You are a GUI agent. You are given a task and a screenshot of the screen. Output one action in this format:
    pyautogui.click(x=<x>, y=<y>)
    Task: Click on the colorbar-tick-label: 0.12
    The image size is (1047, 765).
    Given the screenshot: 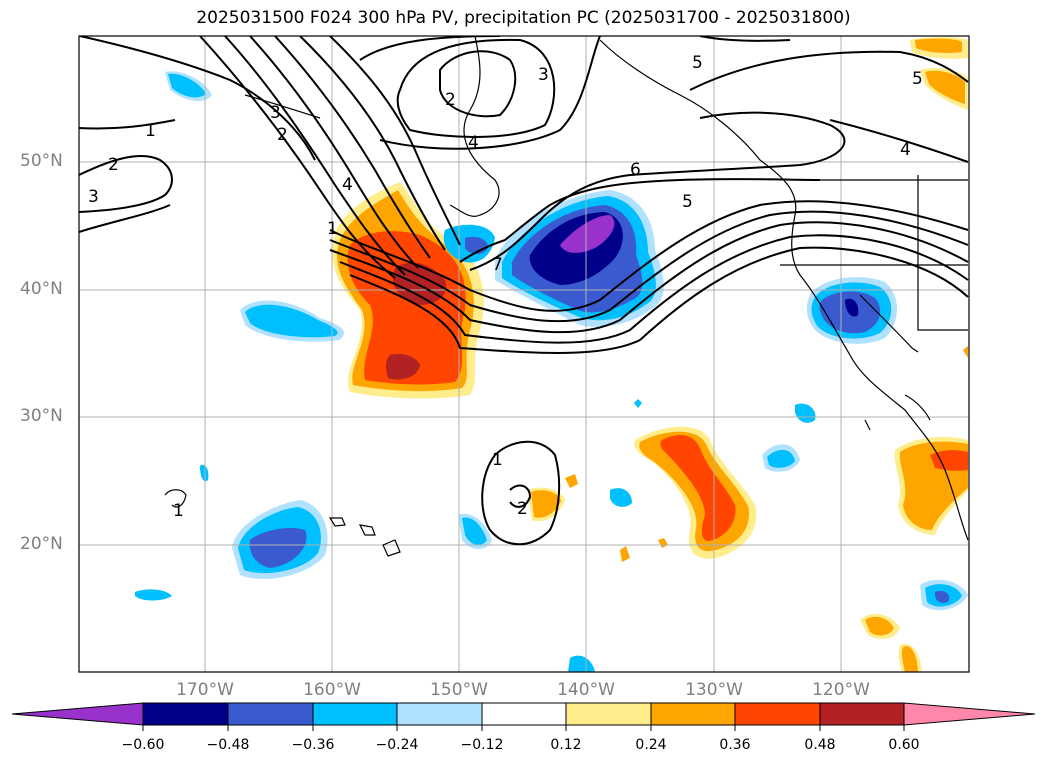 What is the action you would take?
    pyautogui.click(x=566, y=745)
    